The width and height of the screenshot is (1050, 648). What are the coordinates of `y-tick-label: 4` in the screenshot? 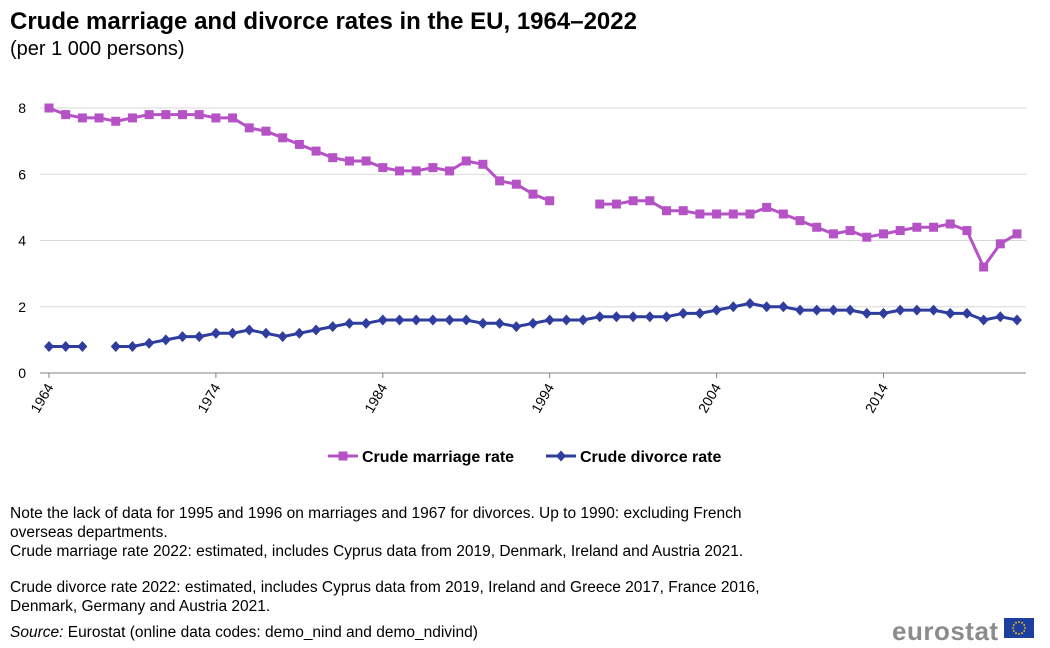 It's located at (22, 241).